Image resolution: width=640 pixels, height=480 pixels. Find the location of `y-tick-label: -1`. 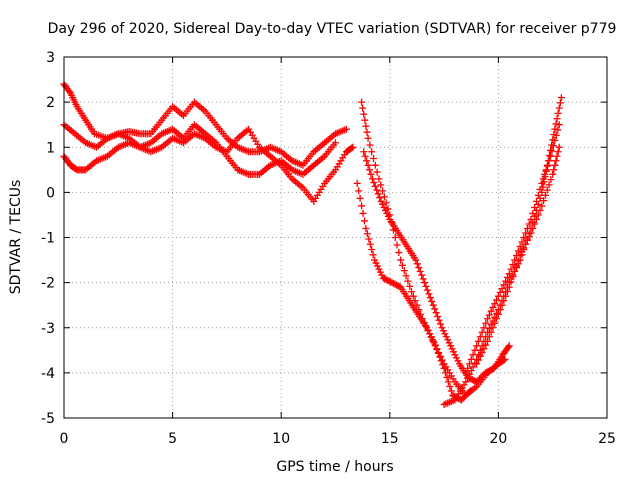

y-tick-label: -1 is located at coordinates (48, 239).